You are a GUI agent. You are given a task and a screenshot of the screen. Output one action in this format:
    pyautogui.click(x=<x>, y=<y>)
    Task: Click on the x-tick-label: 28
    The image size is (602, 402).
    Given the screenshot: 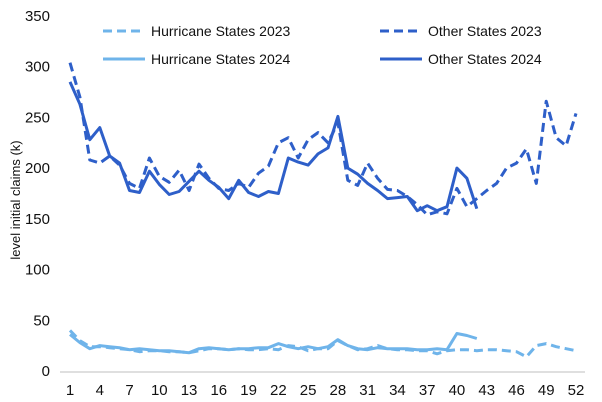 What is the action you would take?
    pyautogui.click(x=338, y=390)
    